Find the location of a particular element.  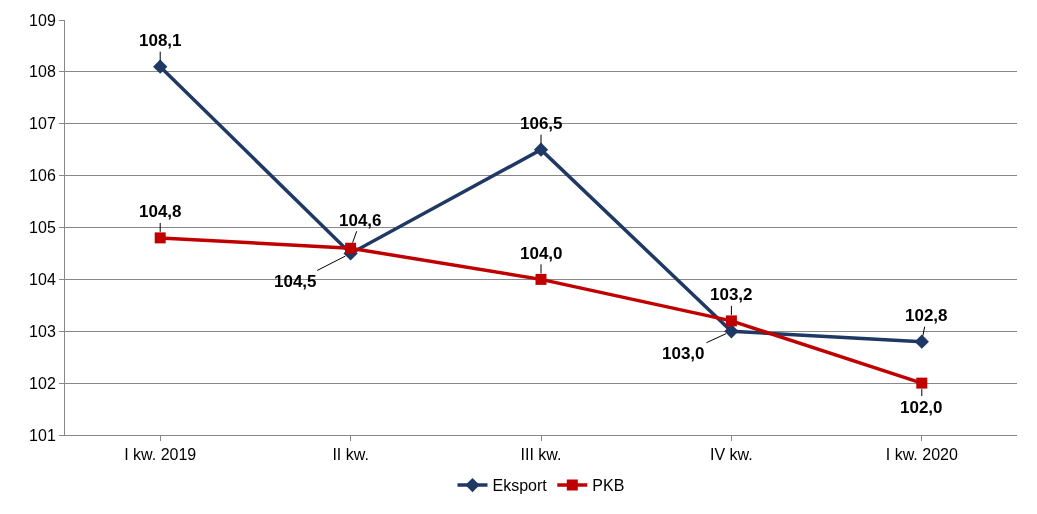

data-label: 104,6 is located at coordinates (360, 220).